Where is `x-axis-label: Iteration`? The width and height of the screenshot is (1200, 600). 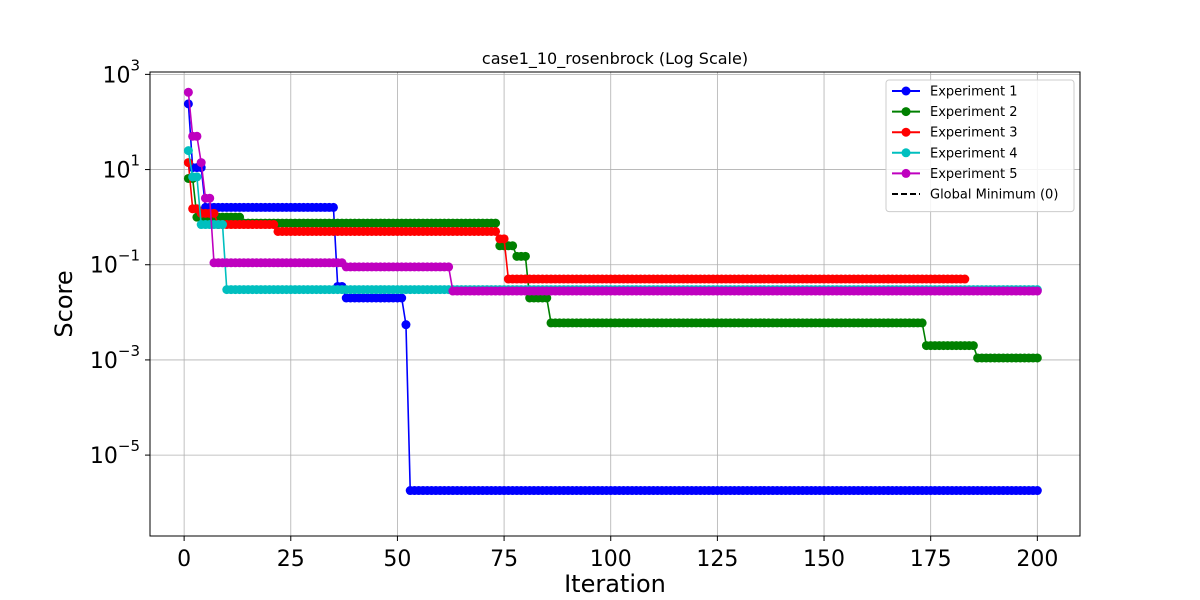 x-axis-label: Iteration is located at coordinates (615, 584).